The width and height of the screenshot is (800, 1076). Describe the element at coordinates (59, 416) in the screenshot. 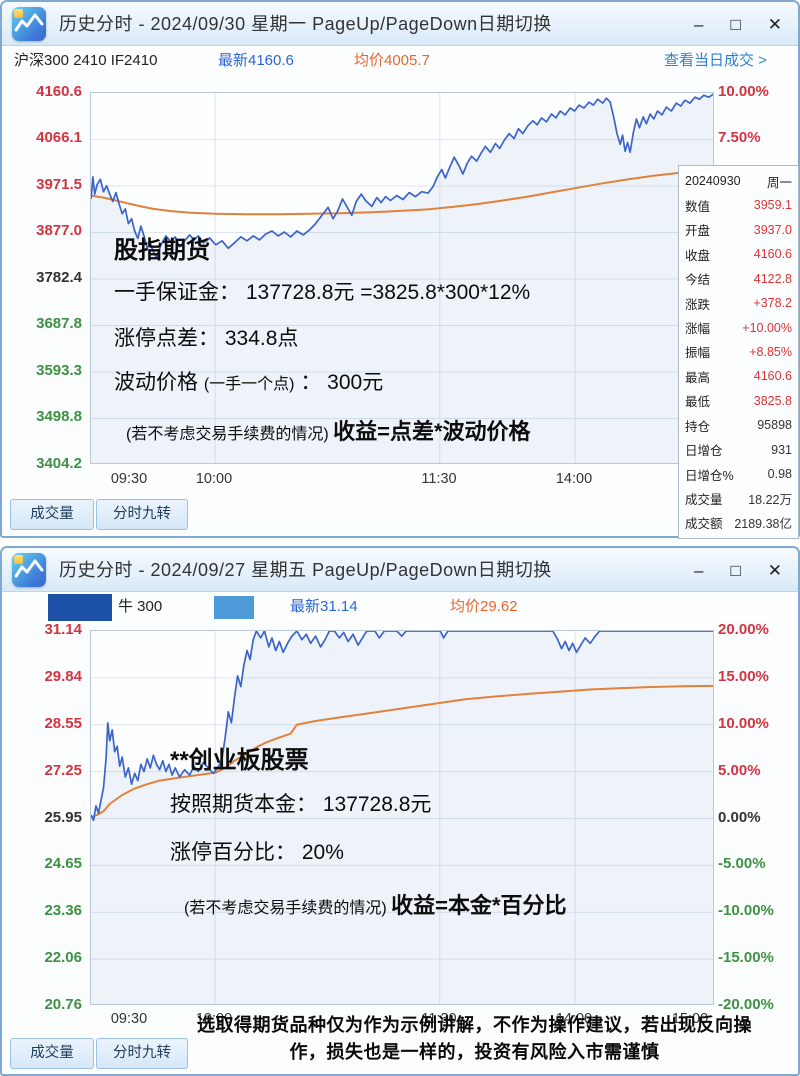

I see `y-axis-label: 3498.8` at that location.